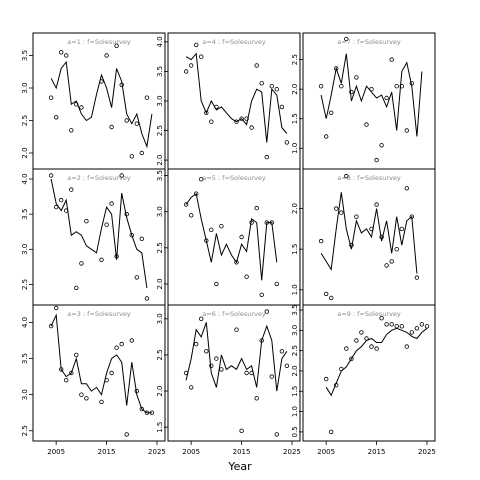 The height and width of the screenshot is (480, 480). I want to click on panel-6: a=8 : f=Solesurvey 1.0 1.5 2.0, so click(363, 237).